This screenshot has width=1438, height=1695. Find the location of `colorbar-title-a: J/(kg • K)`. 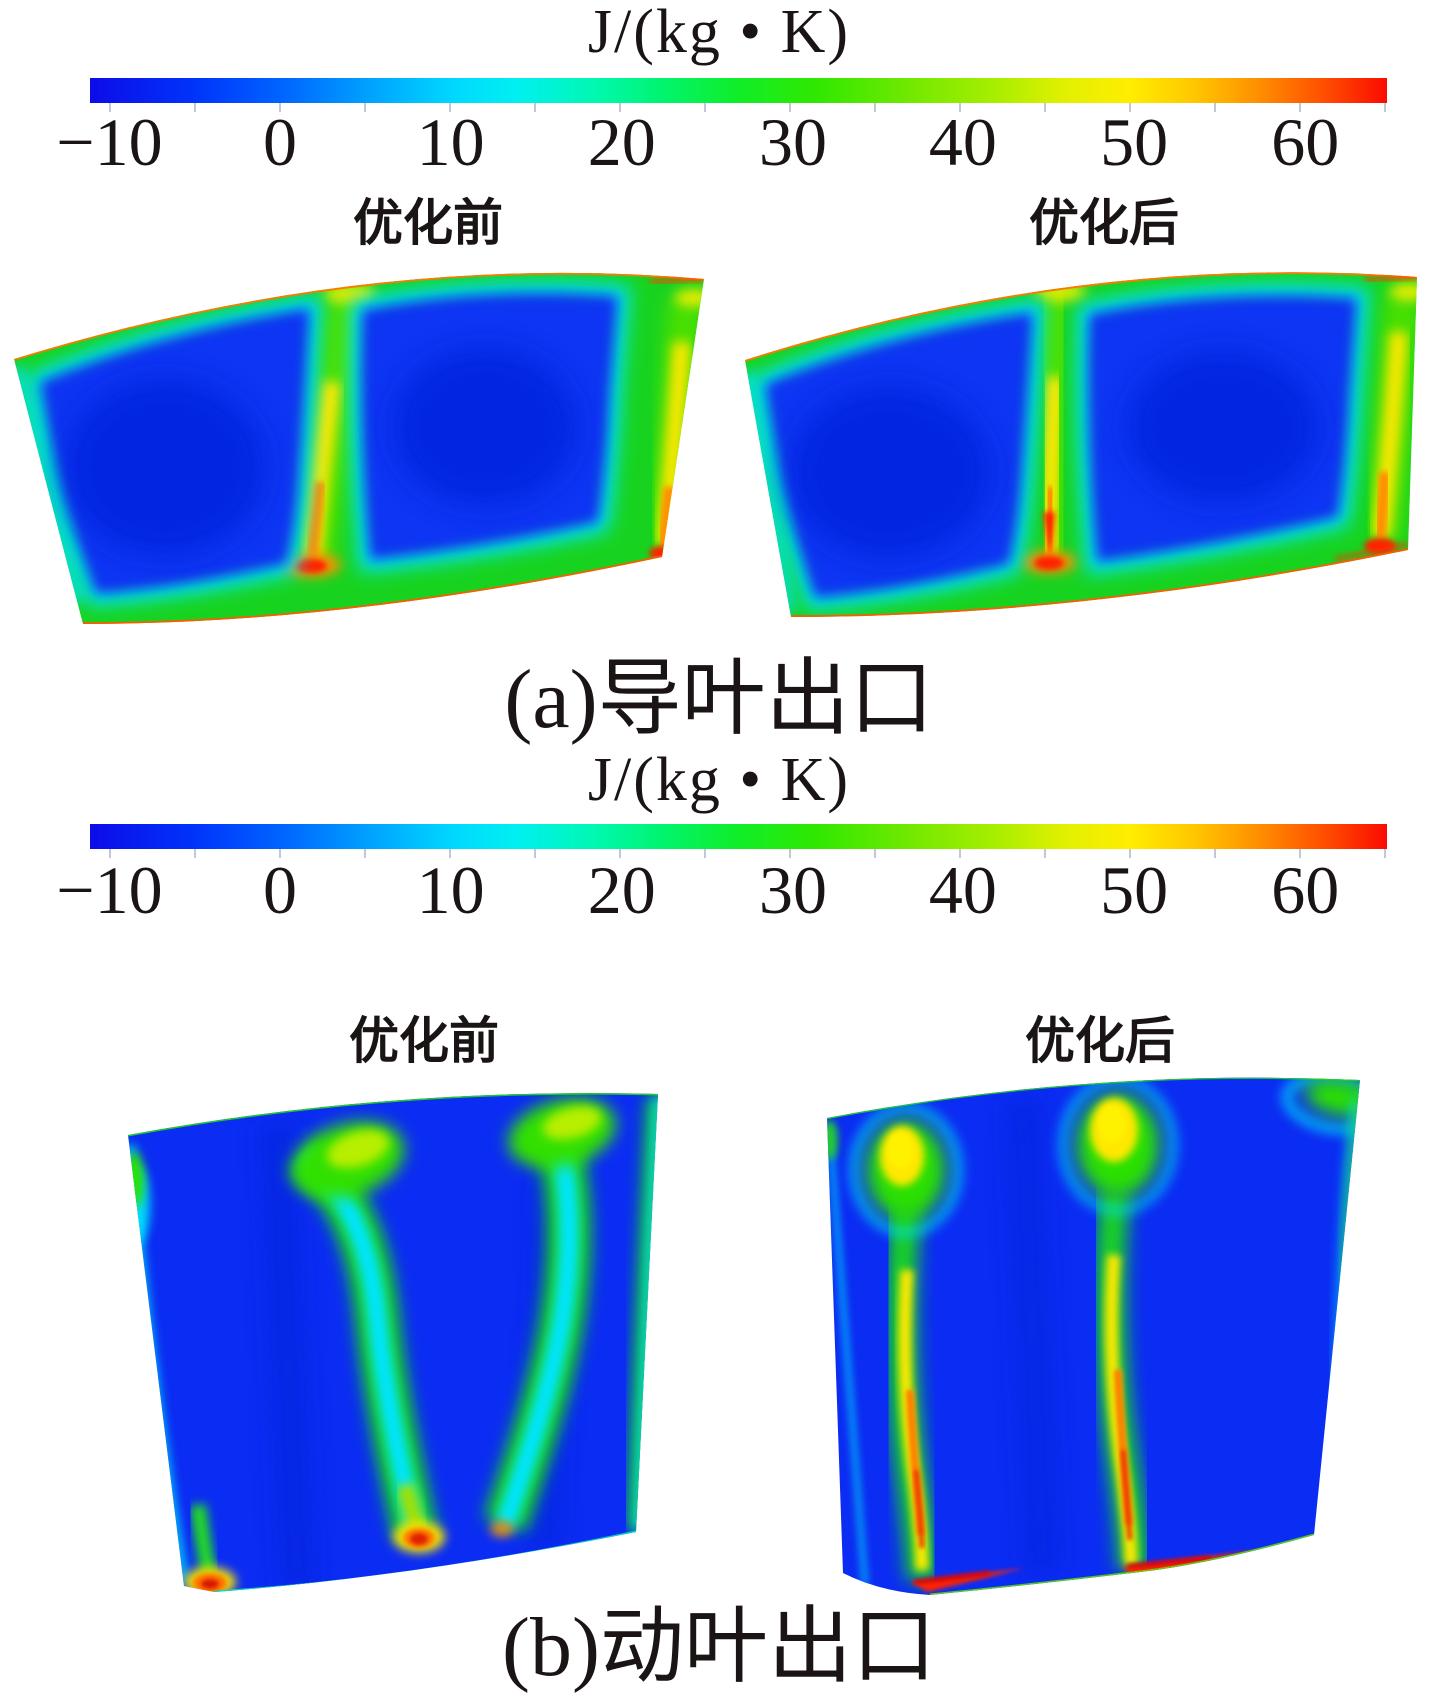

colorbar-title-a: J/(kg • K) is located at coordinates (719, 33).